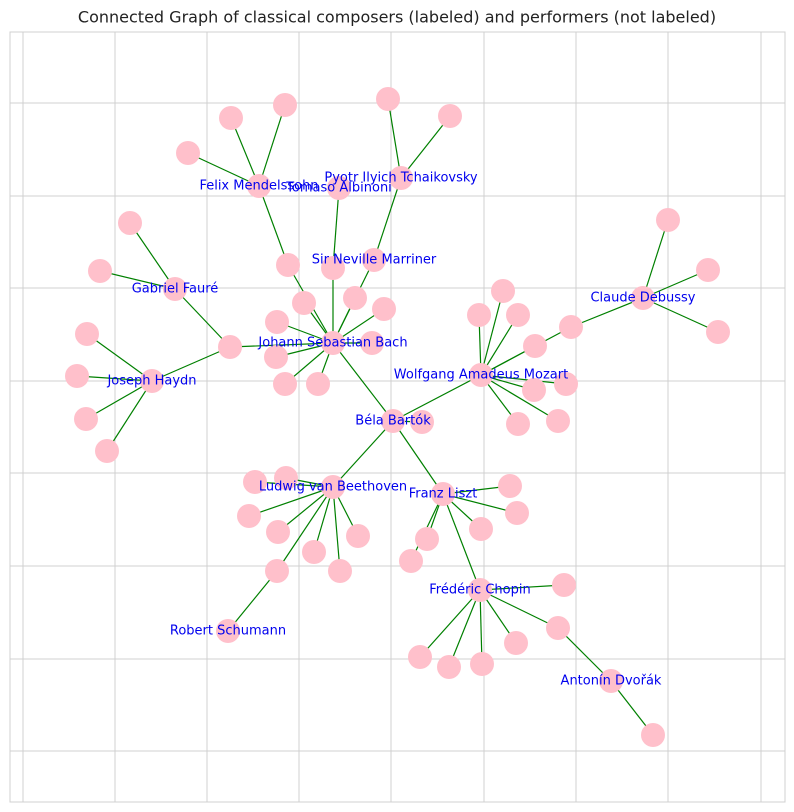 This screenshot has height=812, width=794. I want to click on composer-label: Felix Mendelssohn, so click(258, 186).